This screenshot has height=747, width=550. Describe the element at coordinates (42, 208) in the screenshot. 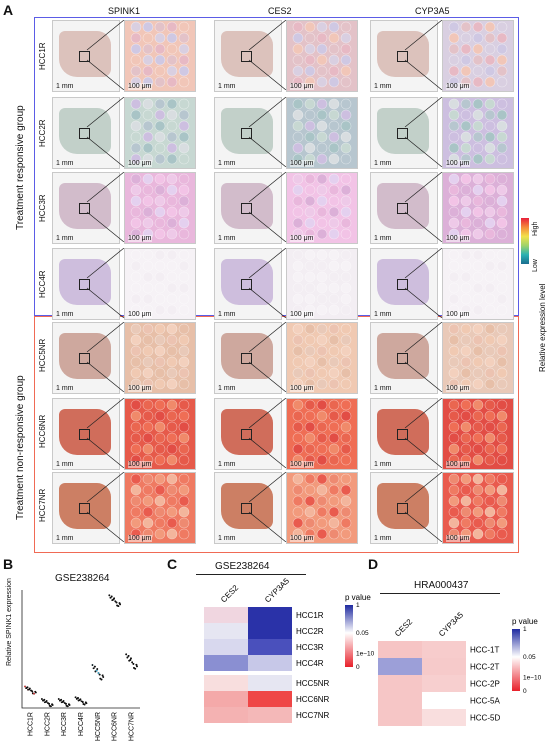

I see `sample-label: HCC3R` at that location.